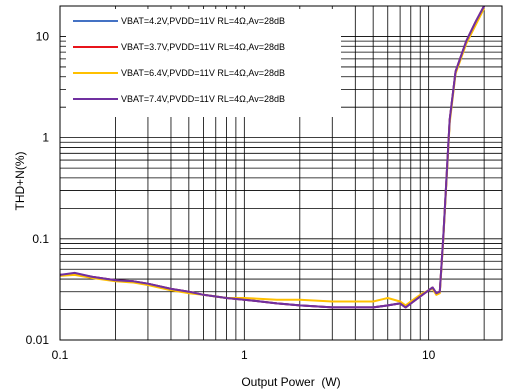  I want to click on legend-label-2: VBAT=3.7V,PVDD=11V RL=4Ω,Av=28dB, so click(203, 47).